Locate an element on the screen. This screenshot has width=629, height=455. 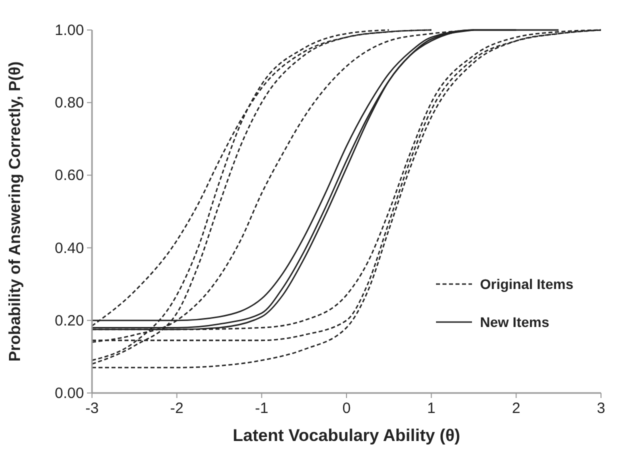
y-tick-label: 0.20 is located at coordinates (69, 321).